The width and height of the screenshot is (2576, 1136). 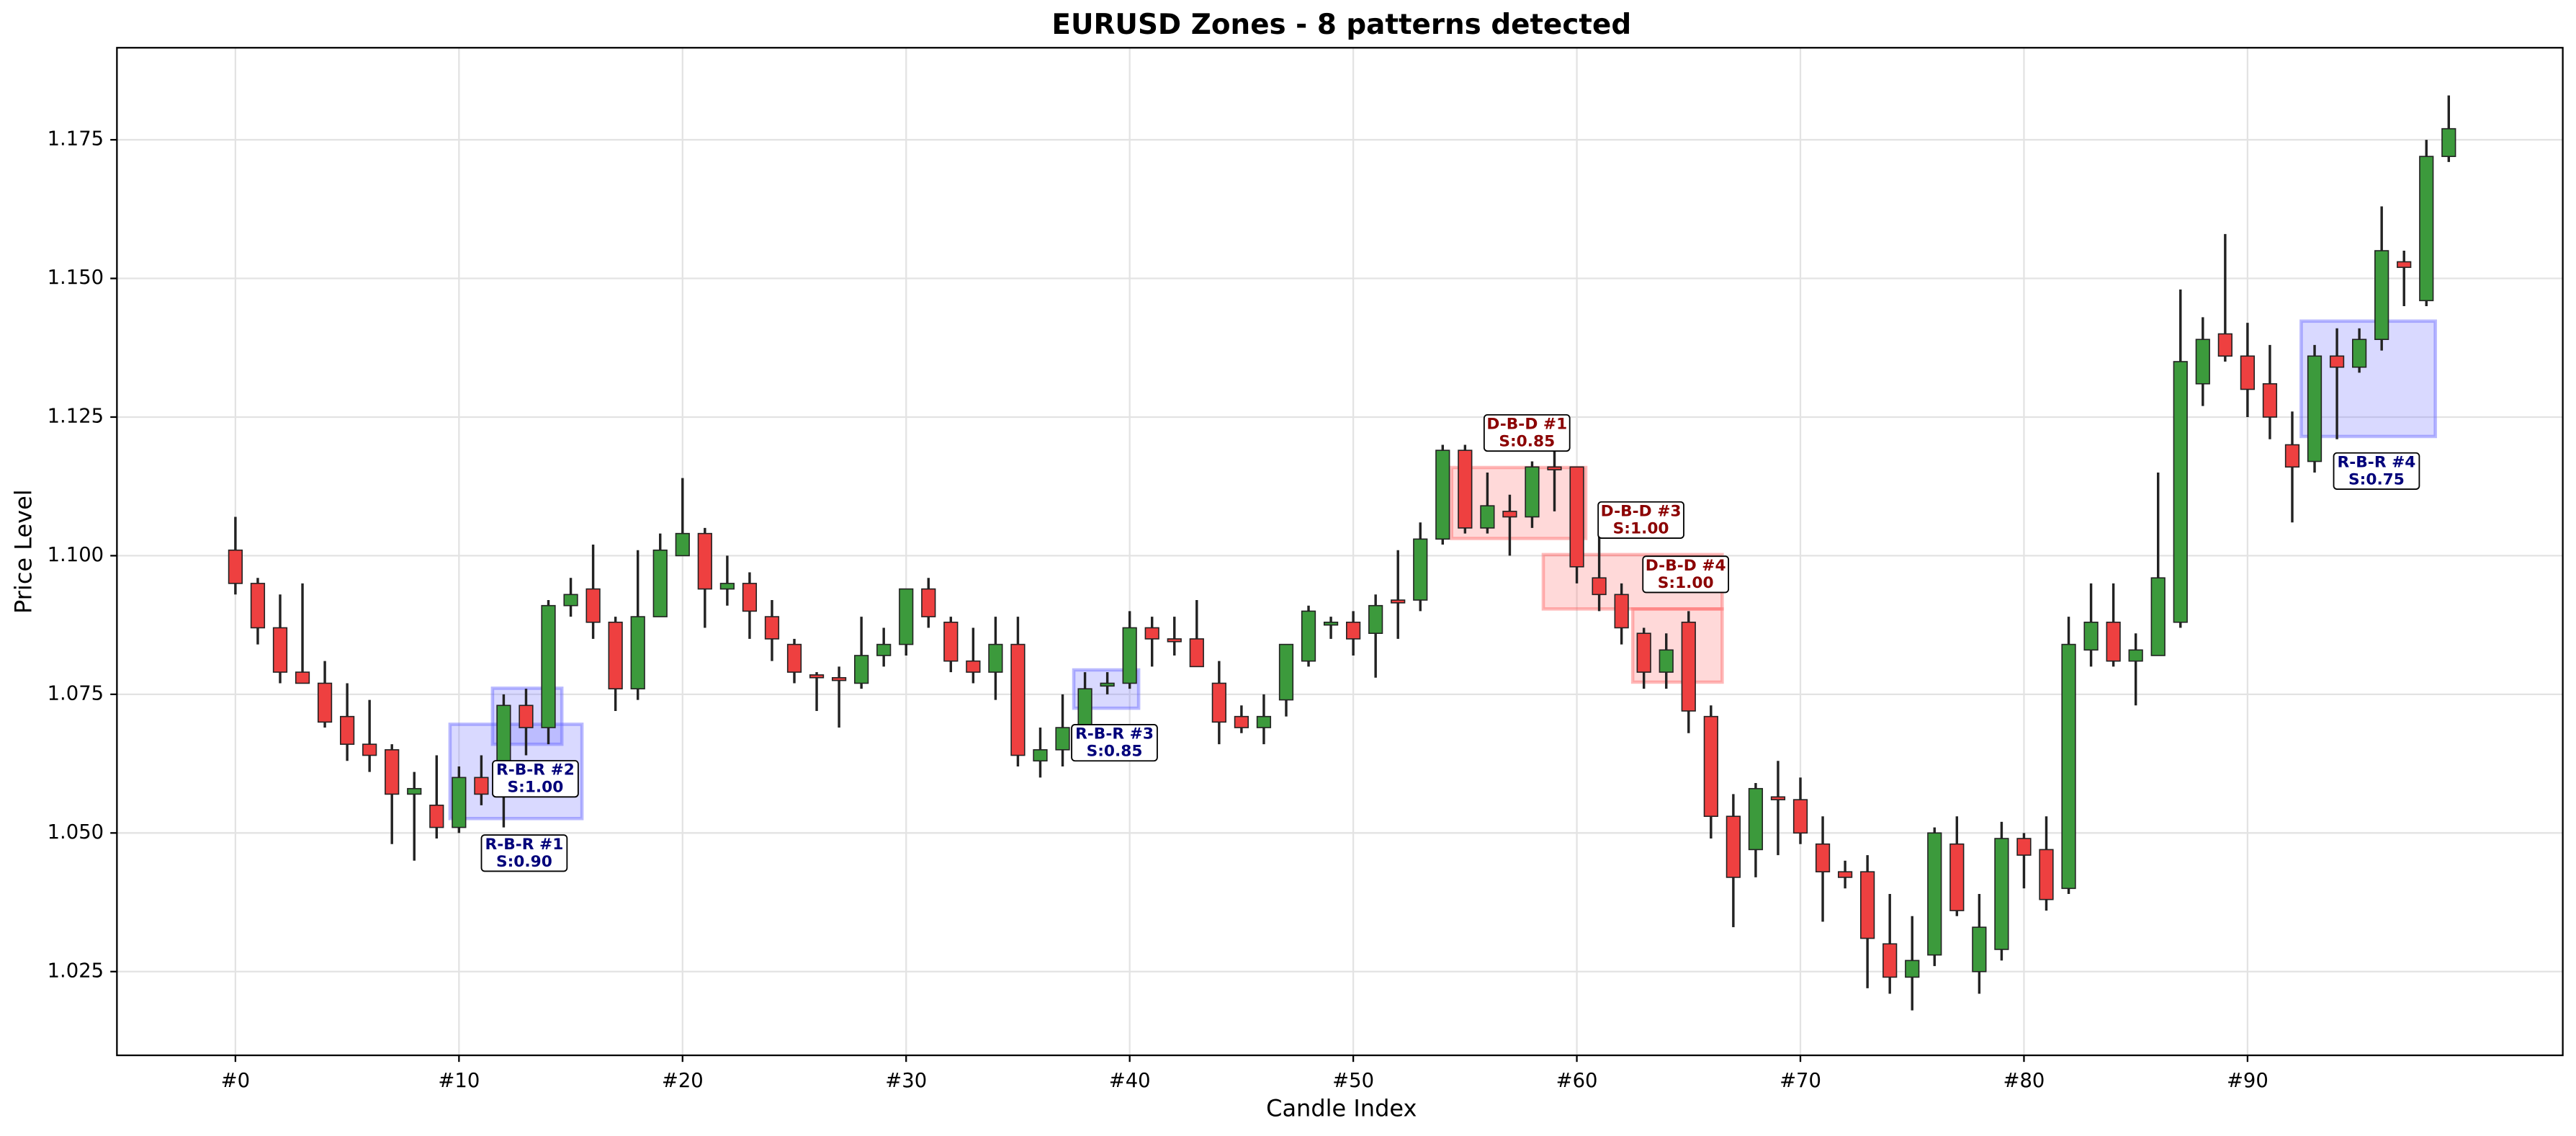 What do you see at coordinates (1526, 425) in the screenshot?
I see `zone-label: D-B-D #1` at bounding box center [1526, 425].